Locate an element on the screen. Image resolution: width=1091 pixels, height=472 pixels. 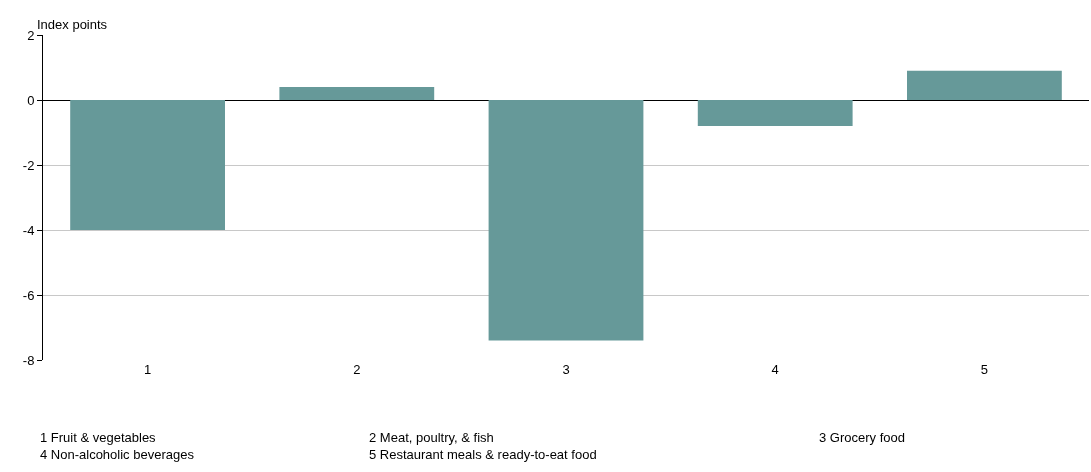
x-tick-label: 1 is located at coordinates (147, 369).